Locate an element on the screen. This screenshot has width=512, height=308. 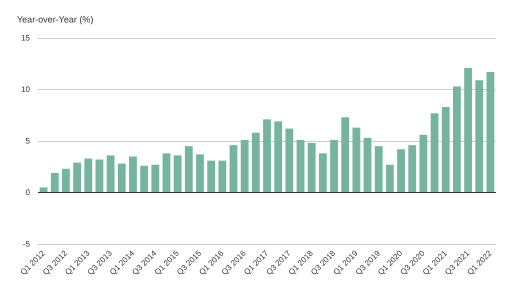
y-tick-label: -5 is located at coordinates (26, 244).